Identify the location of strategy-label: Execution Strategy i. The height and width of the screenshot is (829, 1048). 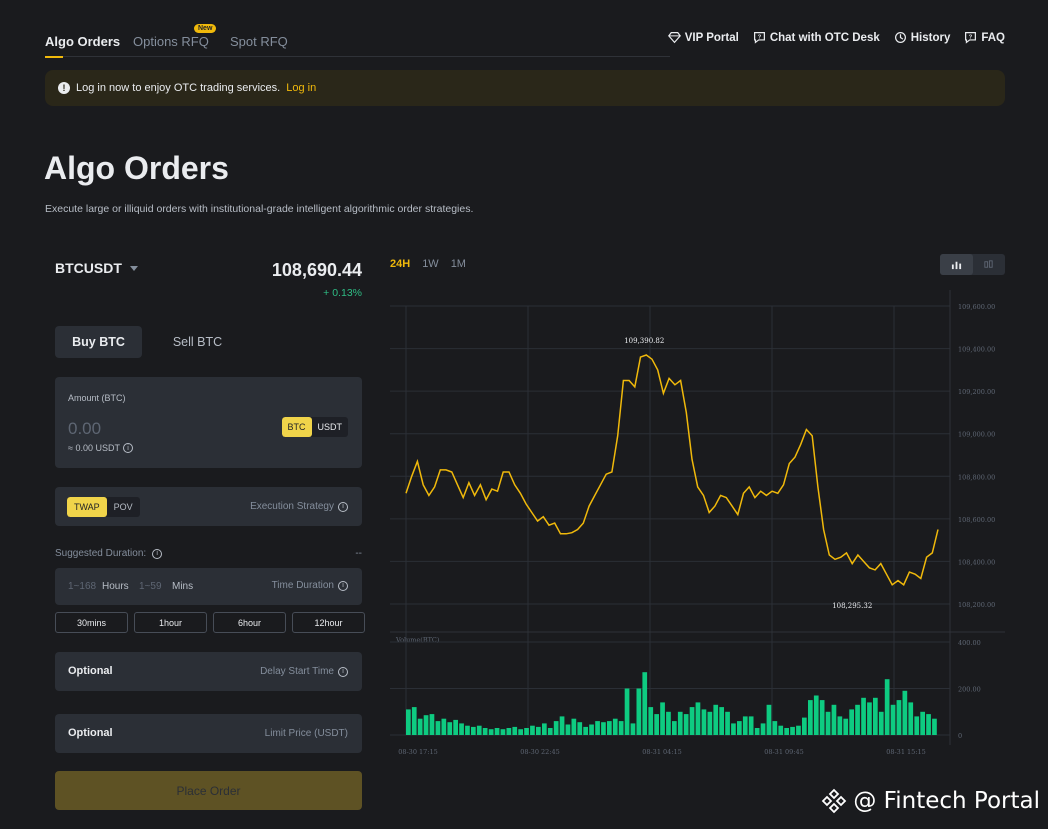
(299, 506).